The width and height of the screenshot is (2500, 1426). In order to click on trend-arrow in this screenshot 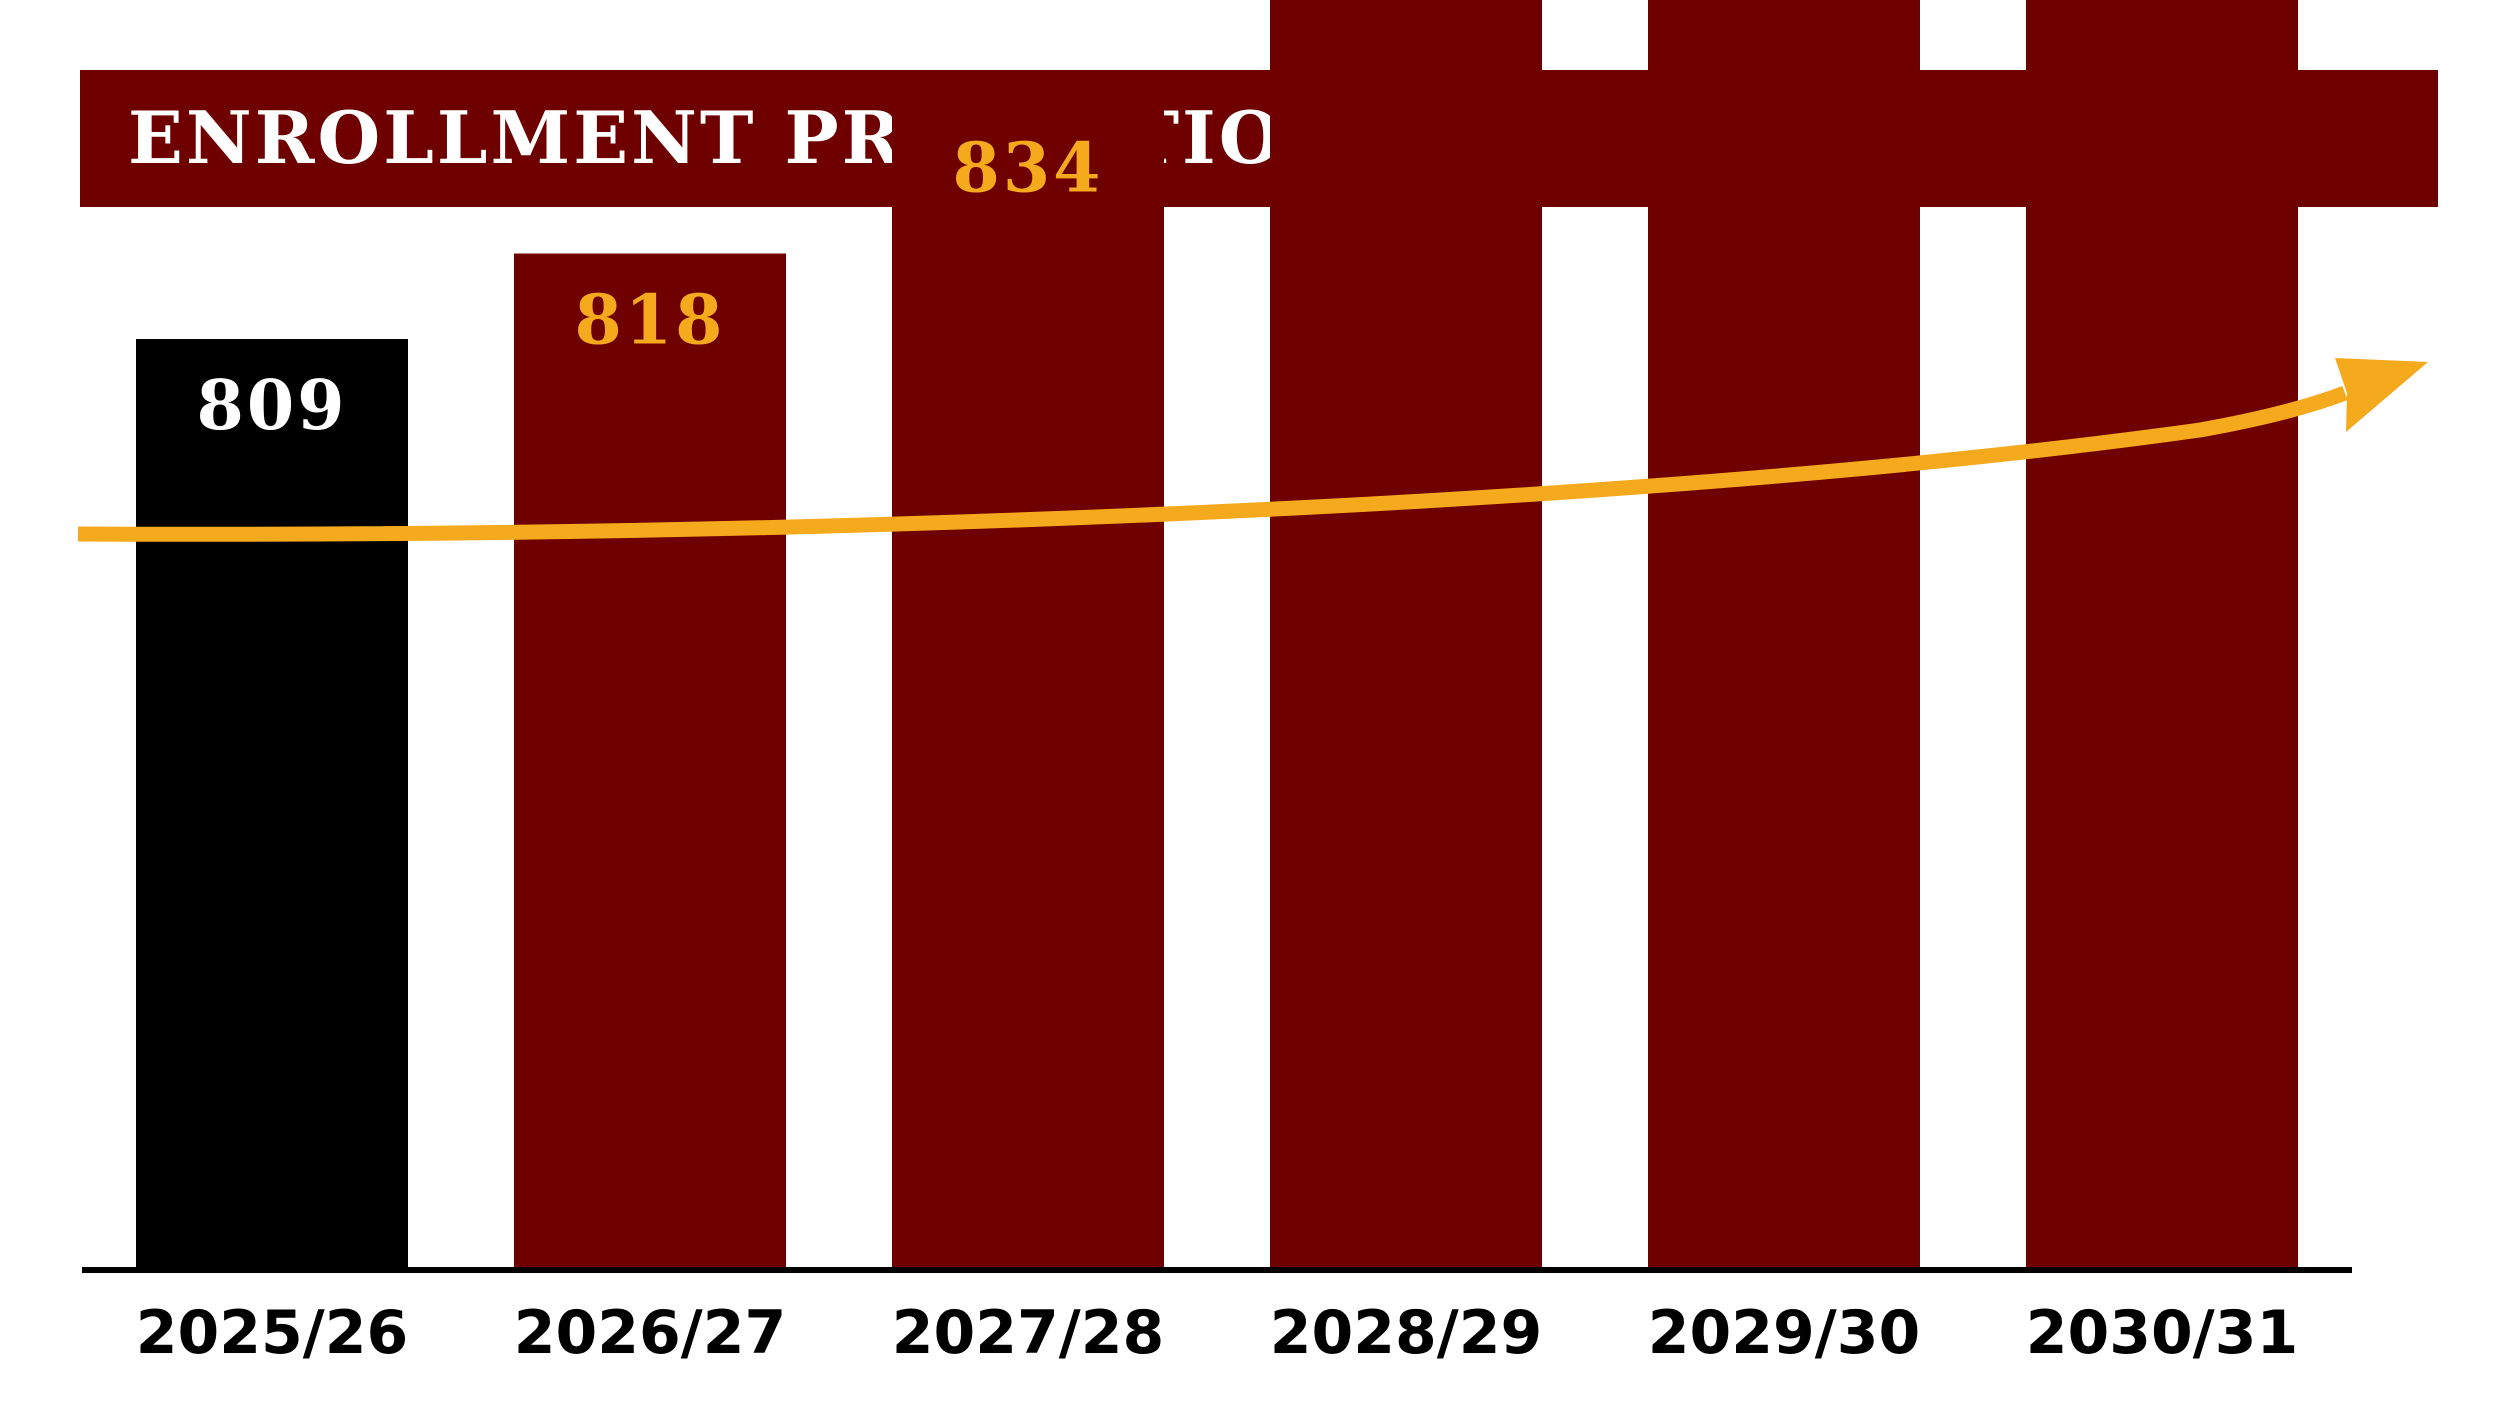, I will do `click(1252, 450)`.